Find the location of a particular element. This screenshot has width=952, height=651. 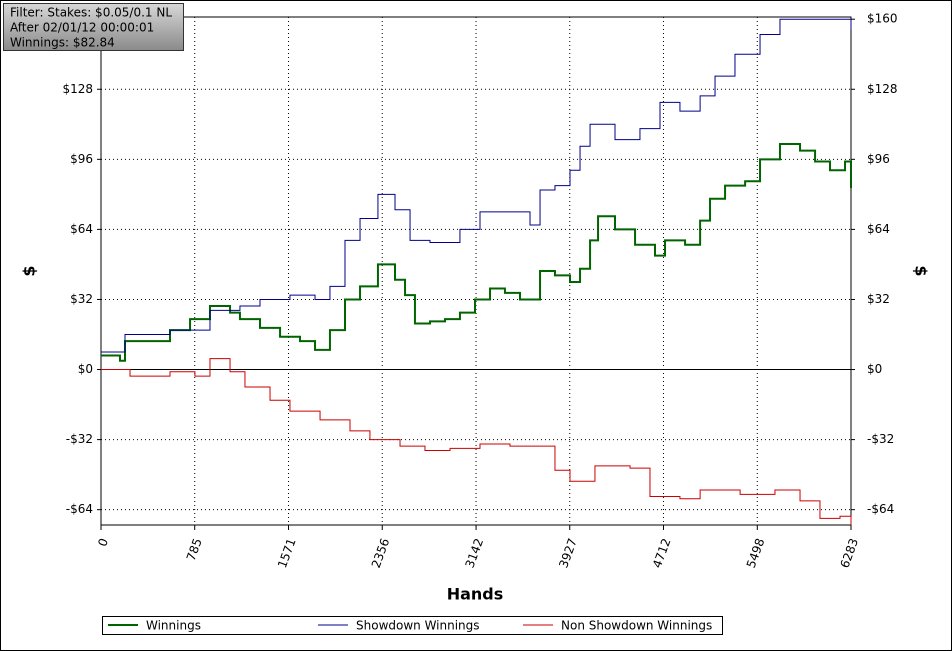

info-box is located at coordinates (93, 27).